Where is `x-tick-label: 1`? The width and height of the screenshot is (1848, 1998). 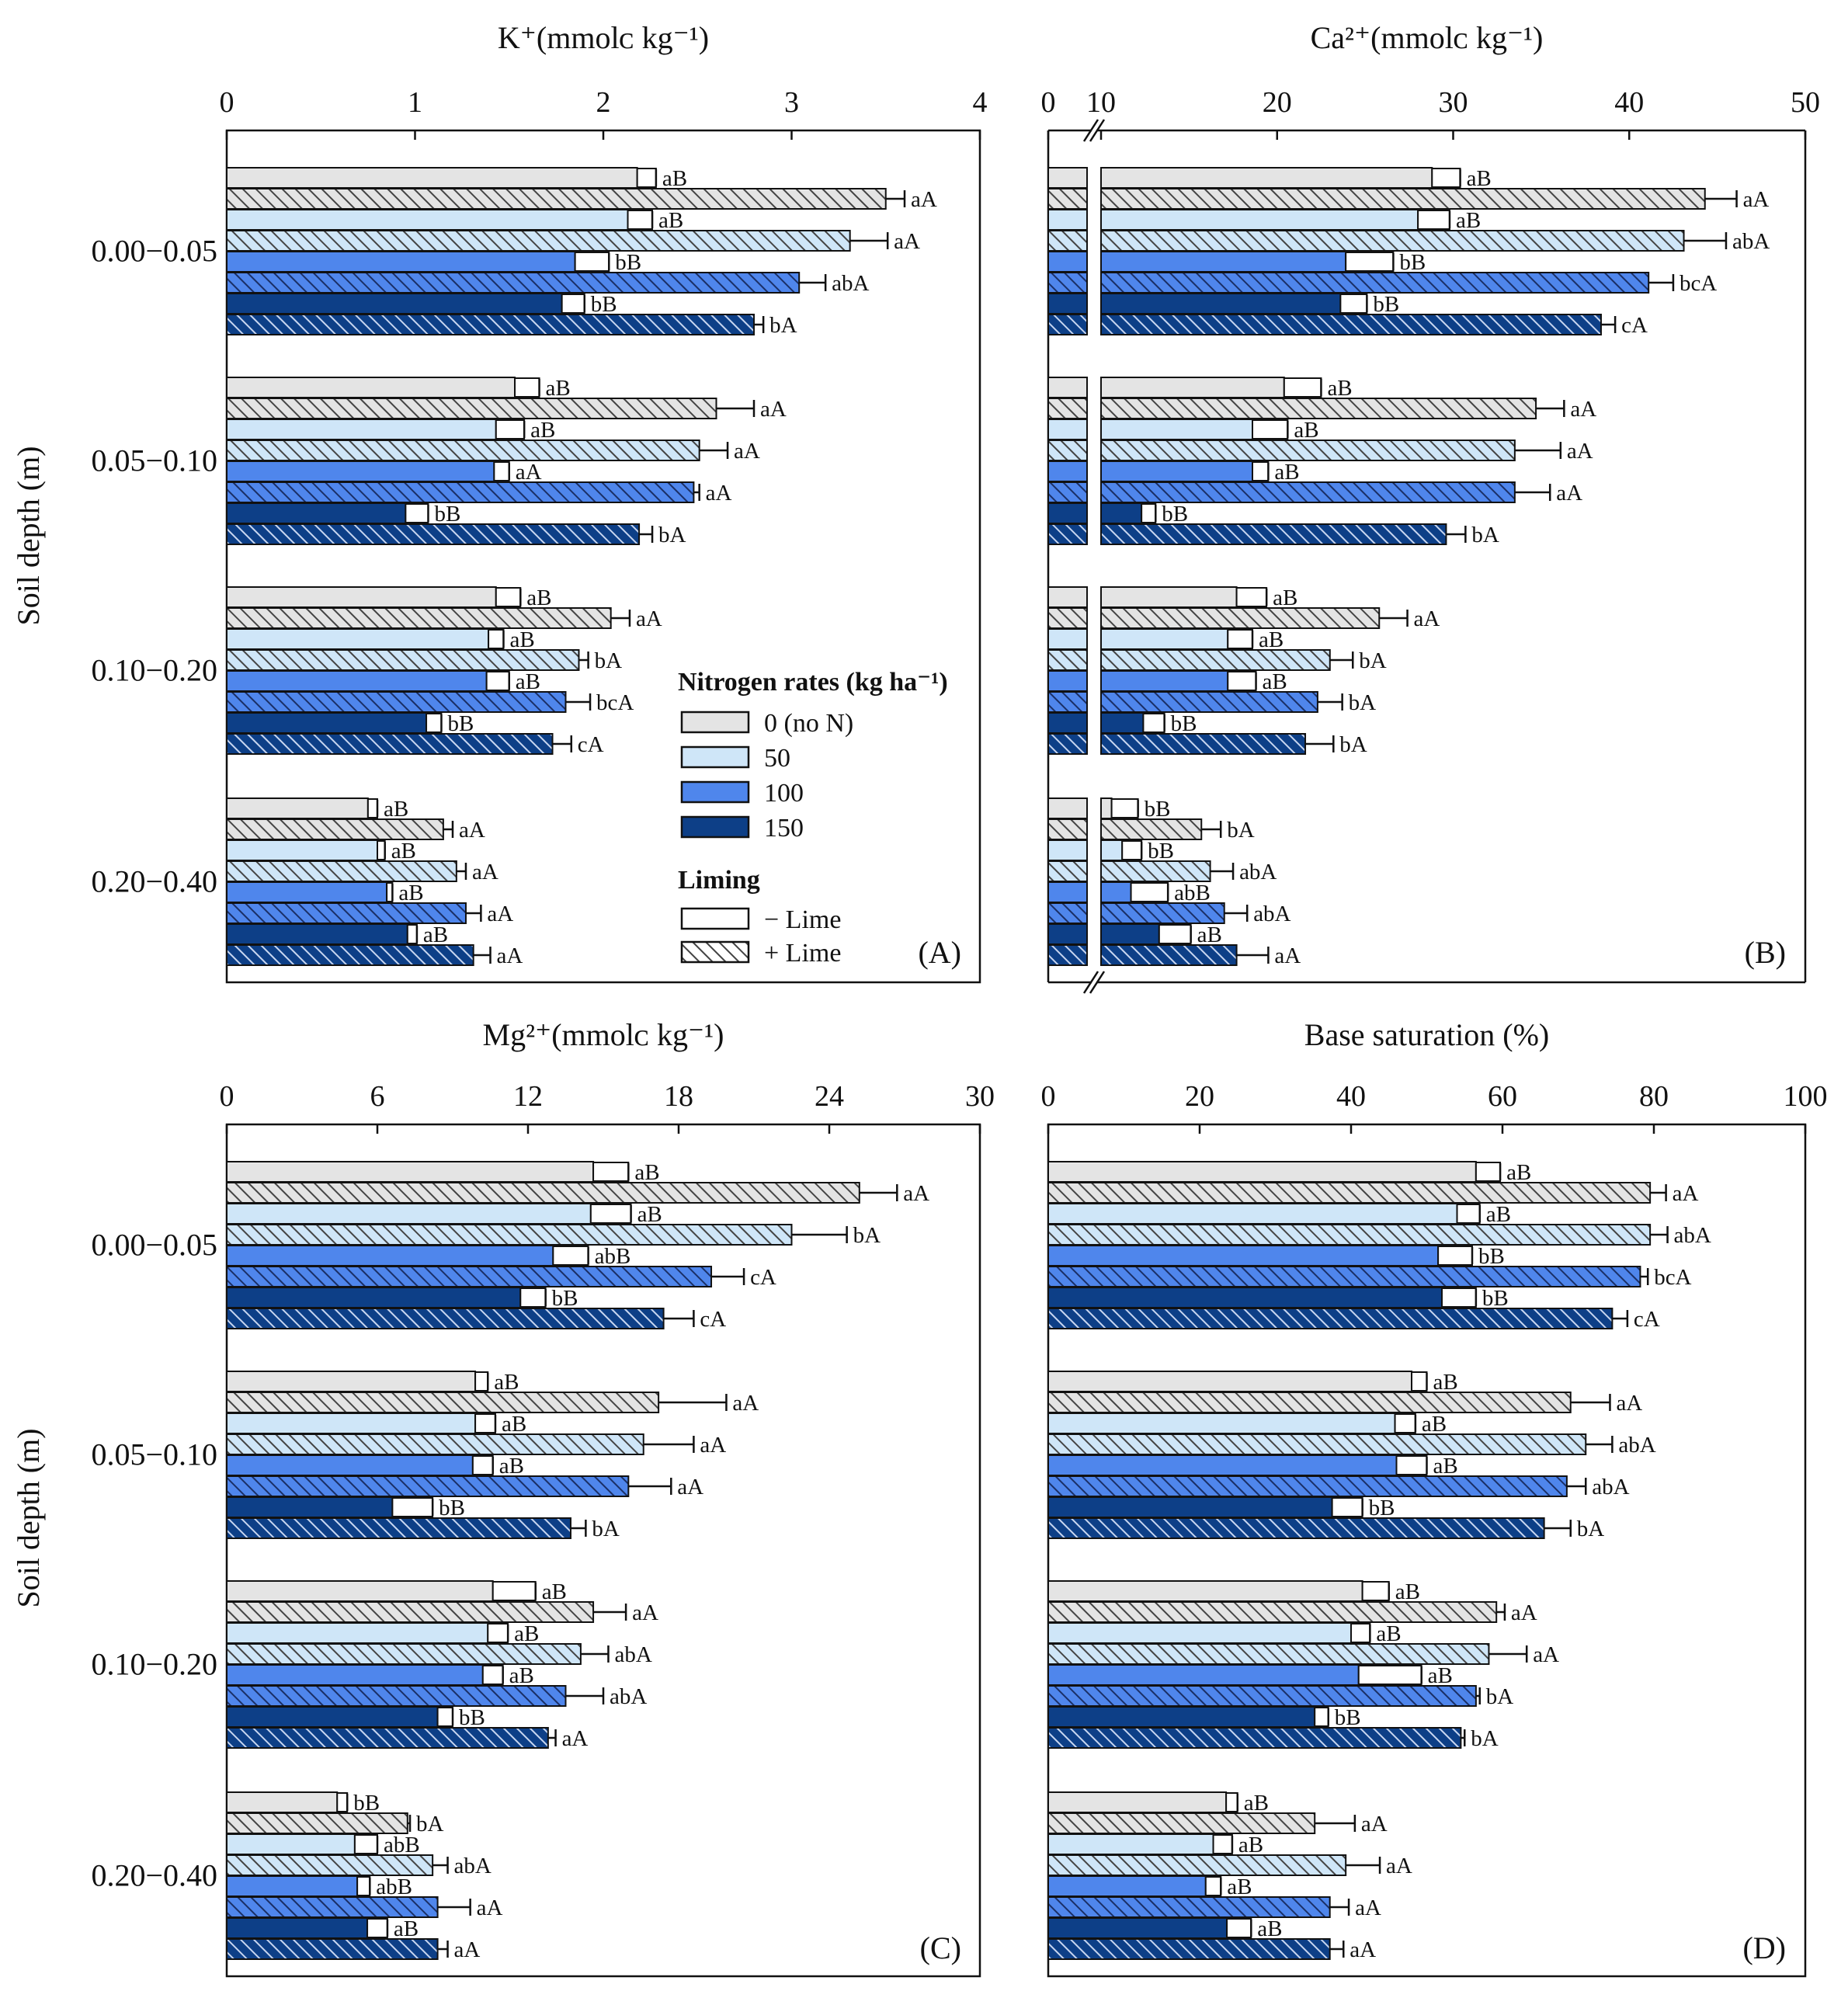 x-tick-label: 1 is located at coordinates (415, 102).